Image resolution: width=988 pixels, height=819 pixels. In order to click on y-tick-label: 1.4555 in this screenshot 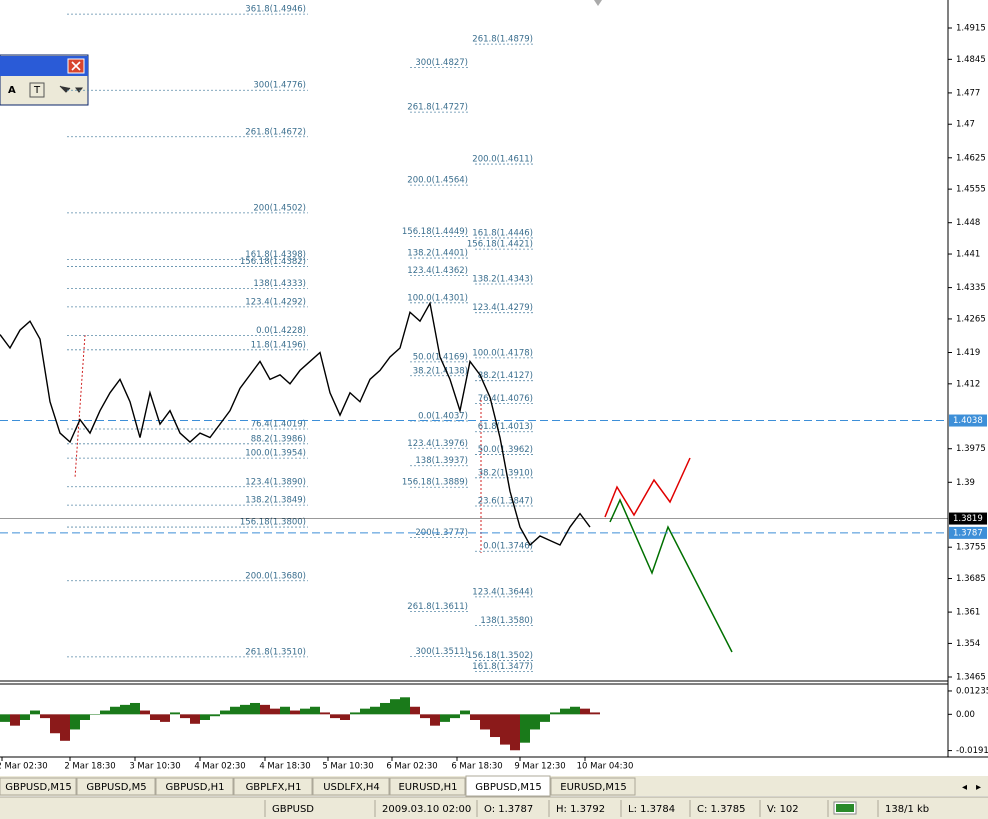, I will do `click(971, 190)`.